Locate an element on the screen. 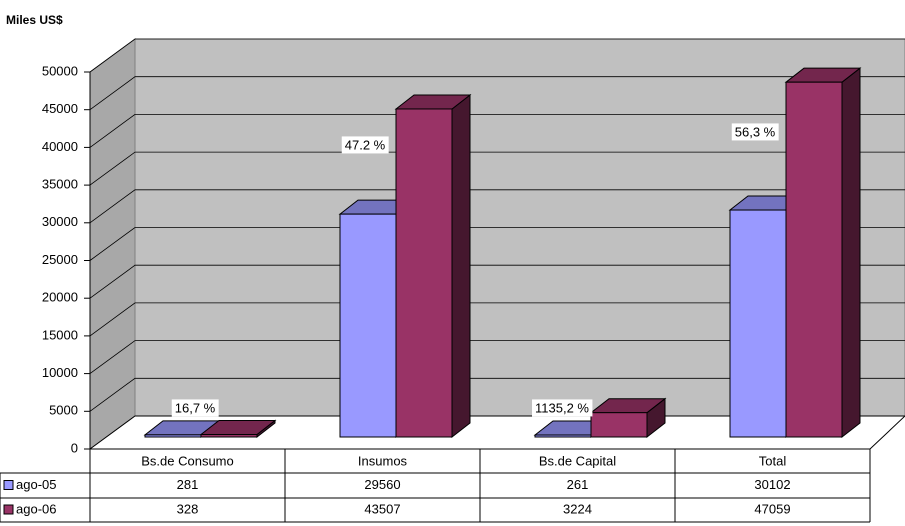  annotation: 56,3 % is located at coordinates (755, 131).